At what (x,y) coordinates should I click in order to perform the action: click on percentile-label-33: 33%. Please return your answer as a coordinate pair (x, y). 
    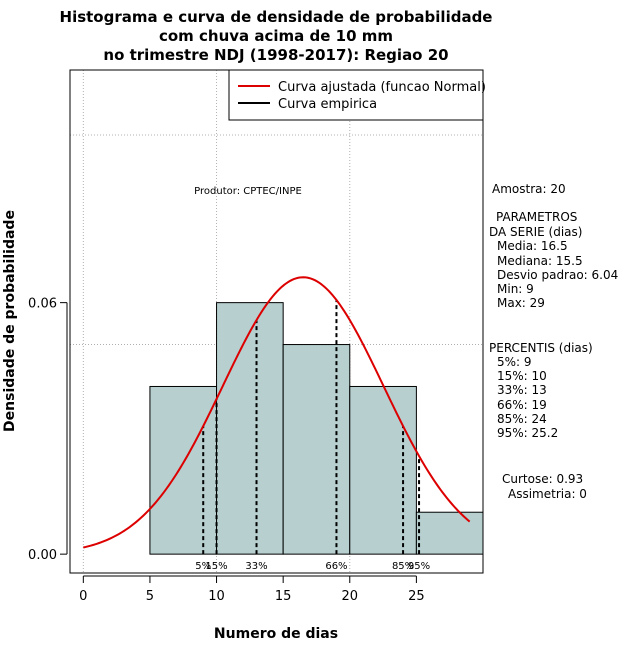
    Looking at the image, I should click on (256, 566).